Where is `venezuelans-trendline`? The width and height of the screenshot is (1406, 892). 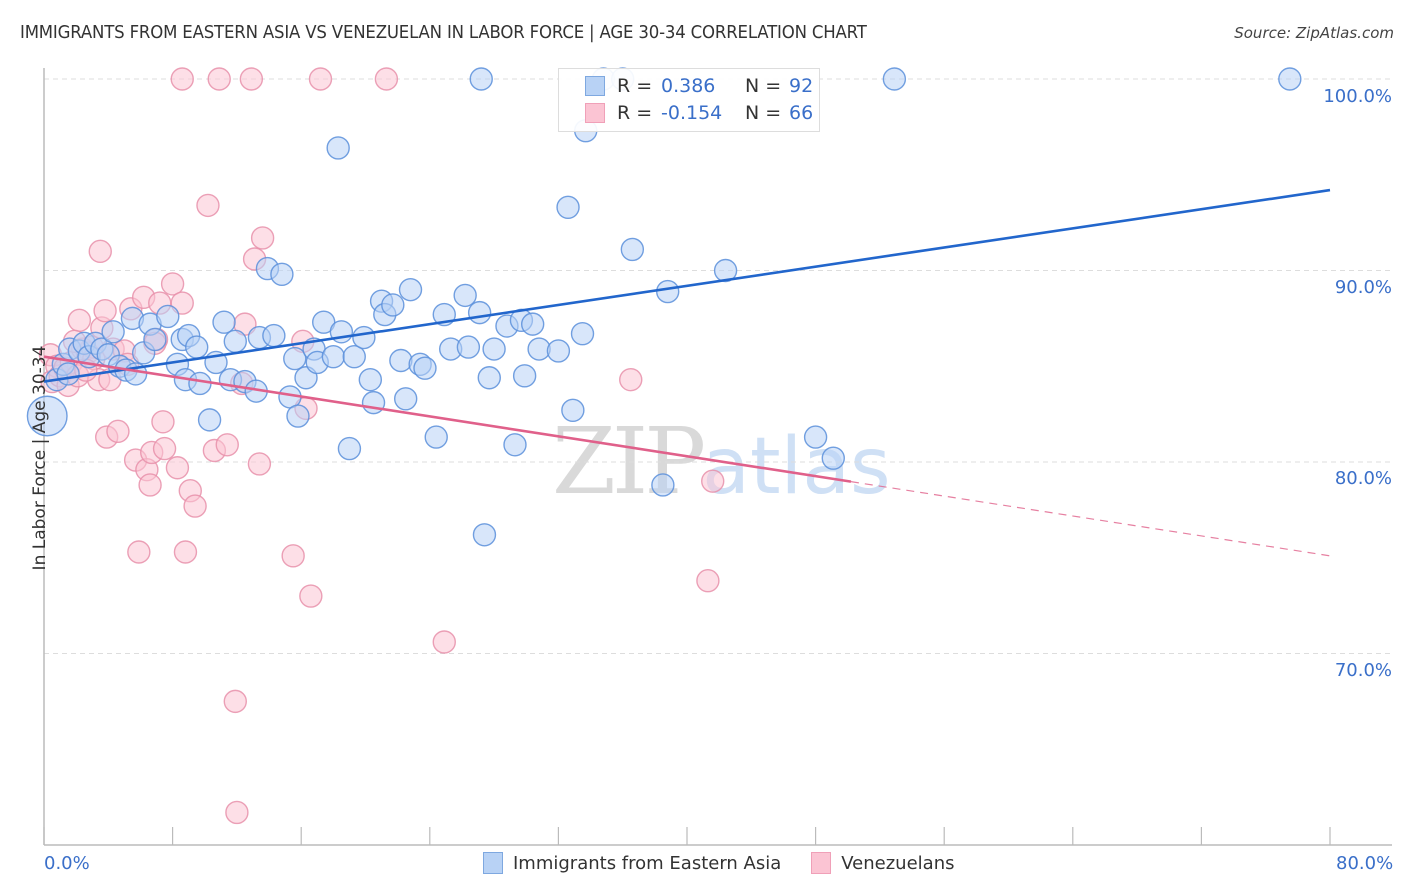
venezuelans-trendline is located at coordinates (447, 419).